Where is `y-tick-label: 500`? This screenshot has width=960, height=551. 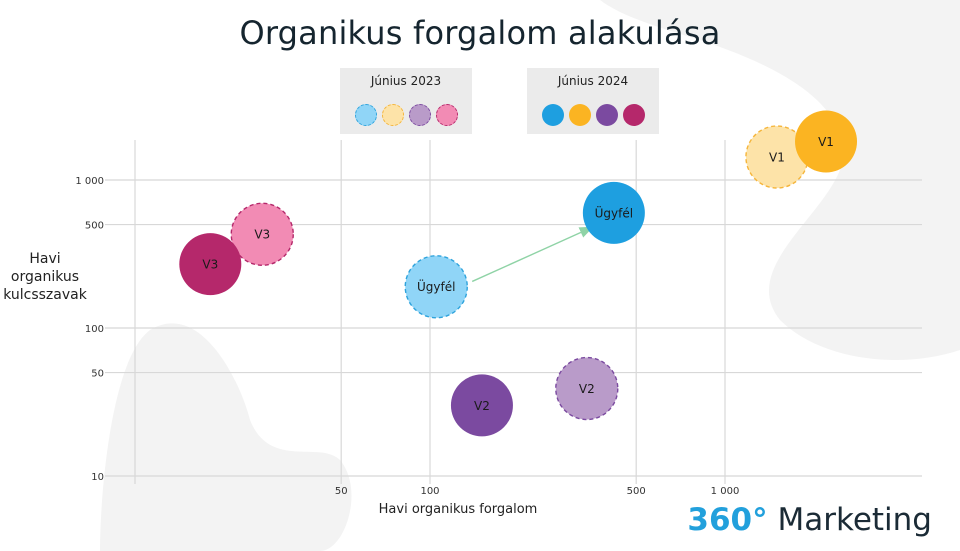
y-tick-label: 500 is located at coordinates (94, 226).